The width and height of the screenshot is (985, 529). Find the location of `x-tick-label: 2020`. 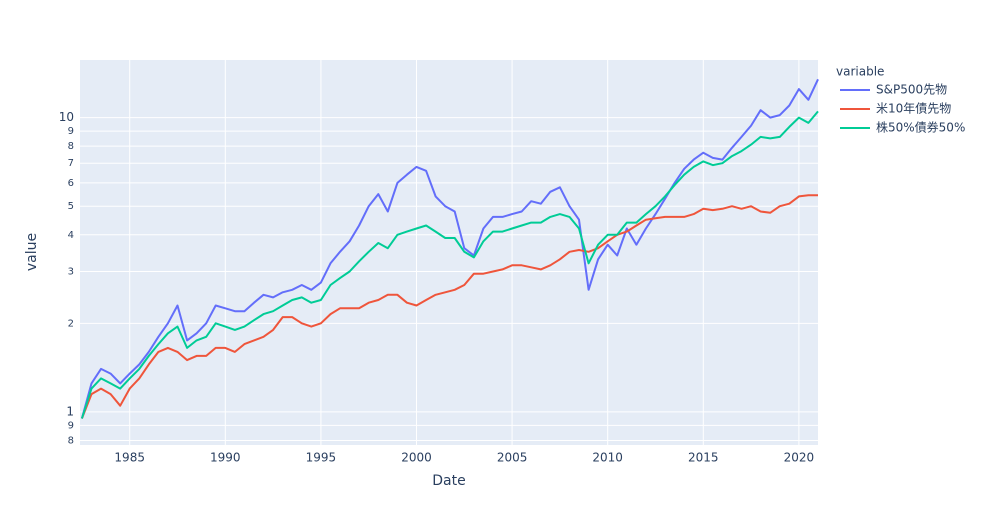

x-tick-label: 2020 is located at coordinates (799, 458).